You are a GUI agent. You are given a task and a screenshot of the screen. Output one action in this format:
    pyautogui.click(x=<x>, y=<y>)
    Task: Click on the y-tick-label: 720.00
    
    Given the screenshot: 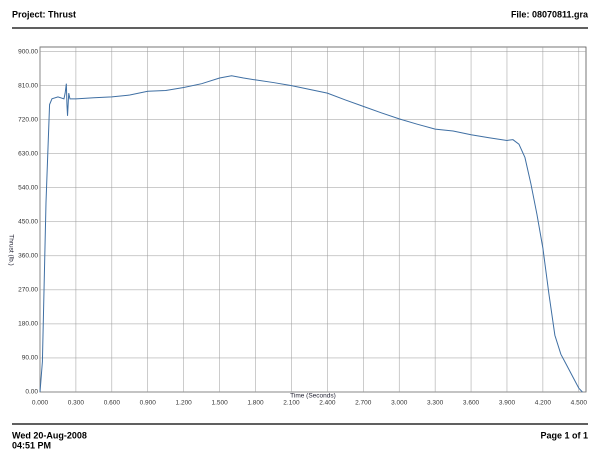 What is the action you would take?
    pyautogui.click(x=28, y=119)
    